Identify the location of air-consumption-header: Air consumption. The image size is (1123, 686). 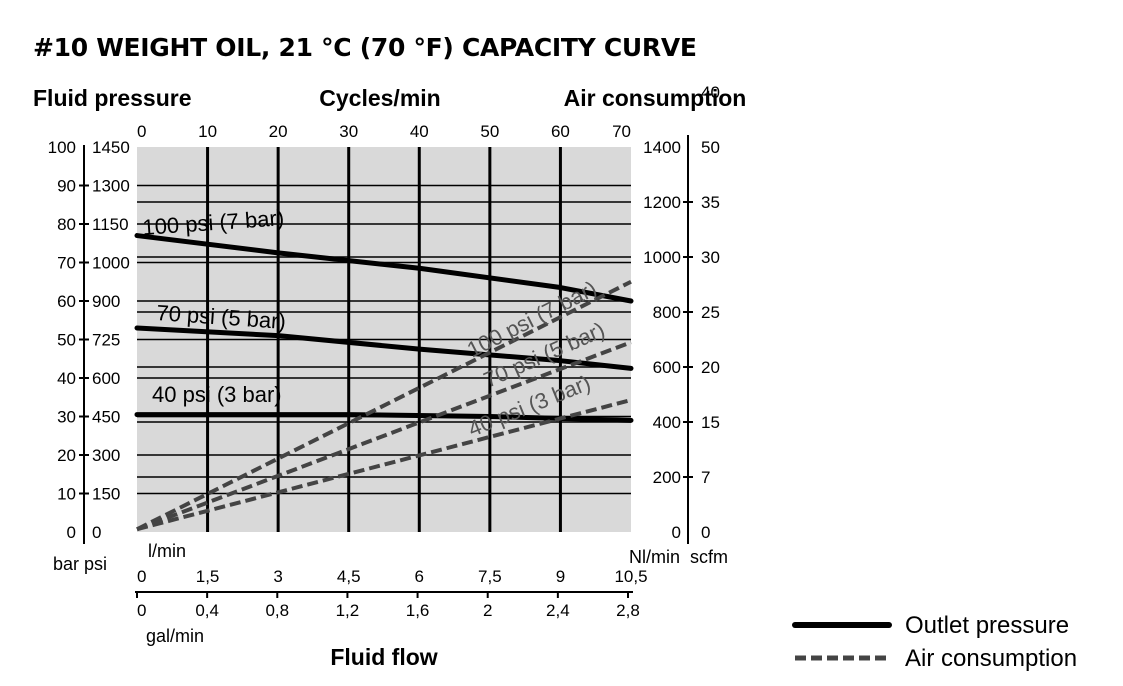
(655, 98).